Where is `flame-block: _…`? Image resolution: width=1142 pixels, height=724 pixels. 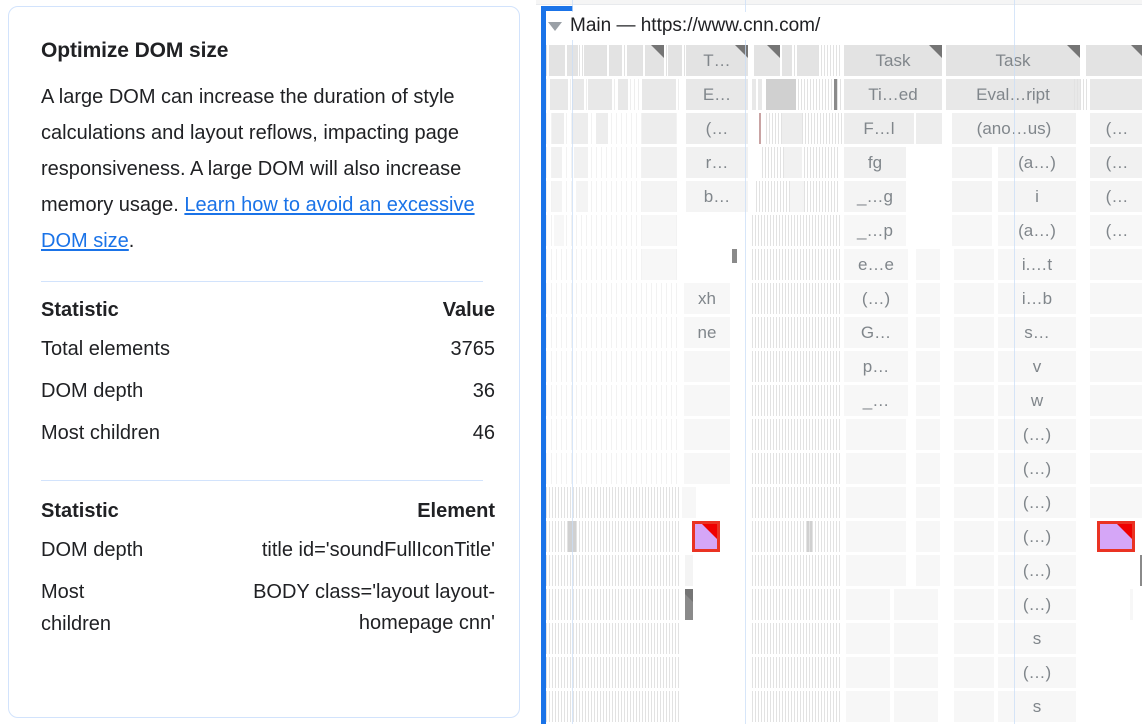
flame-block: _… is located at coordinates (876, 400).